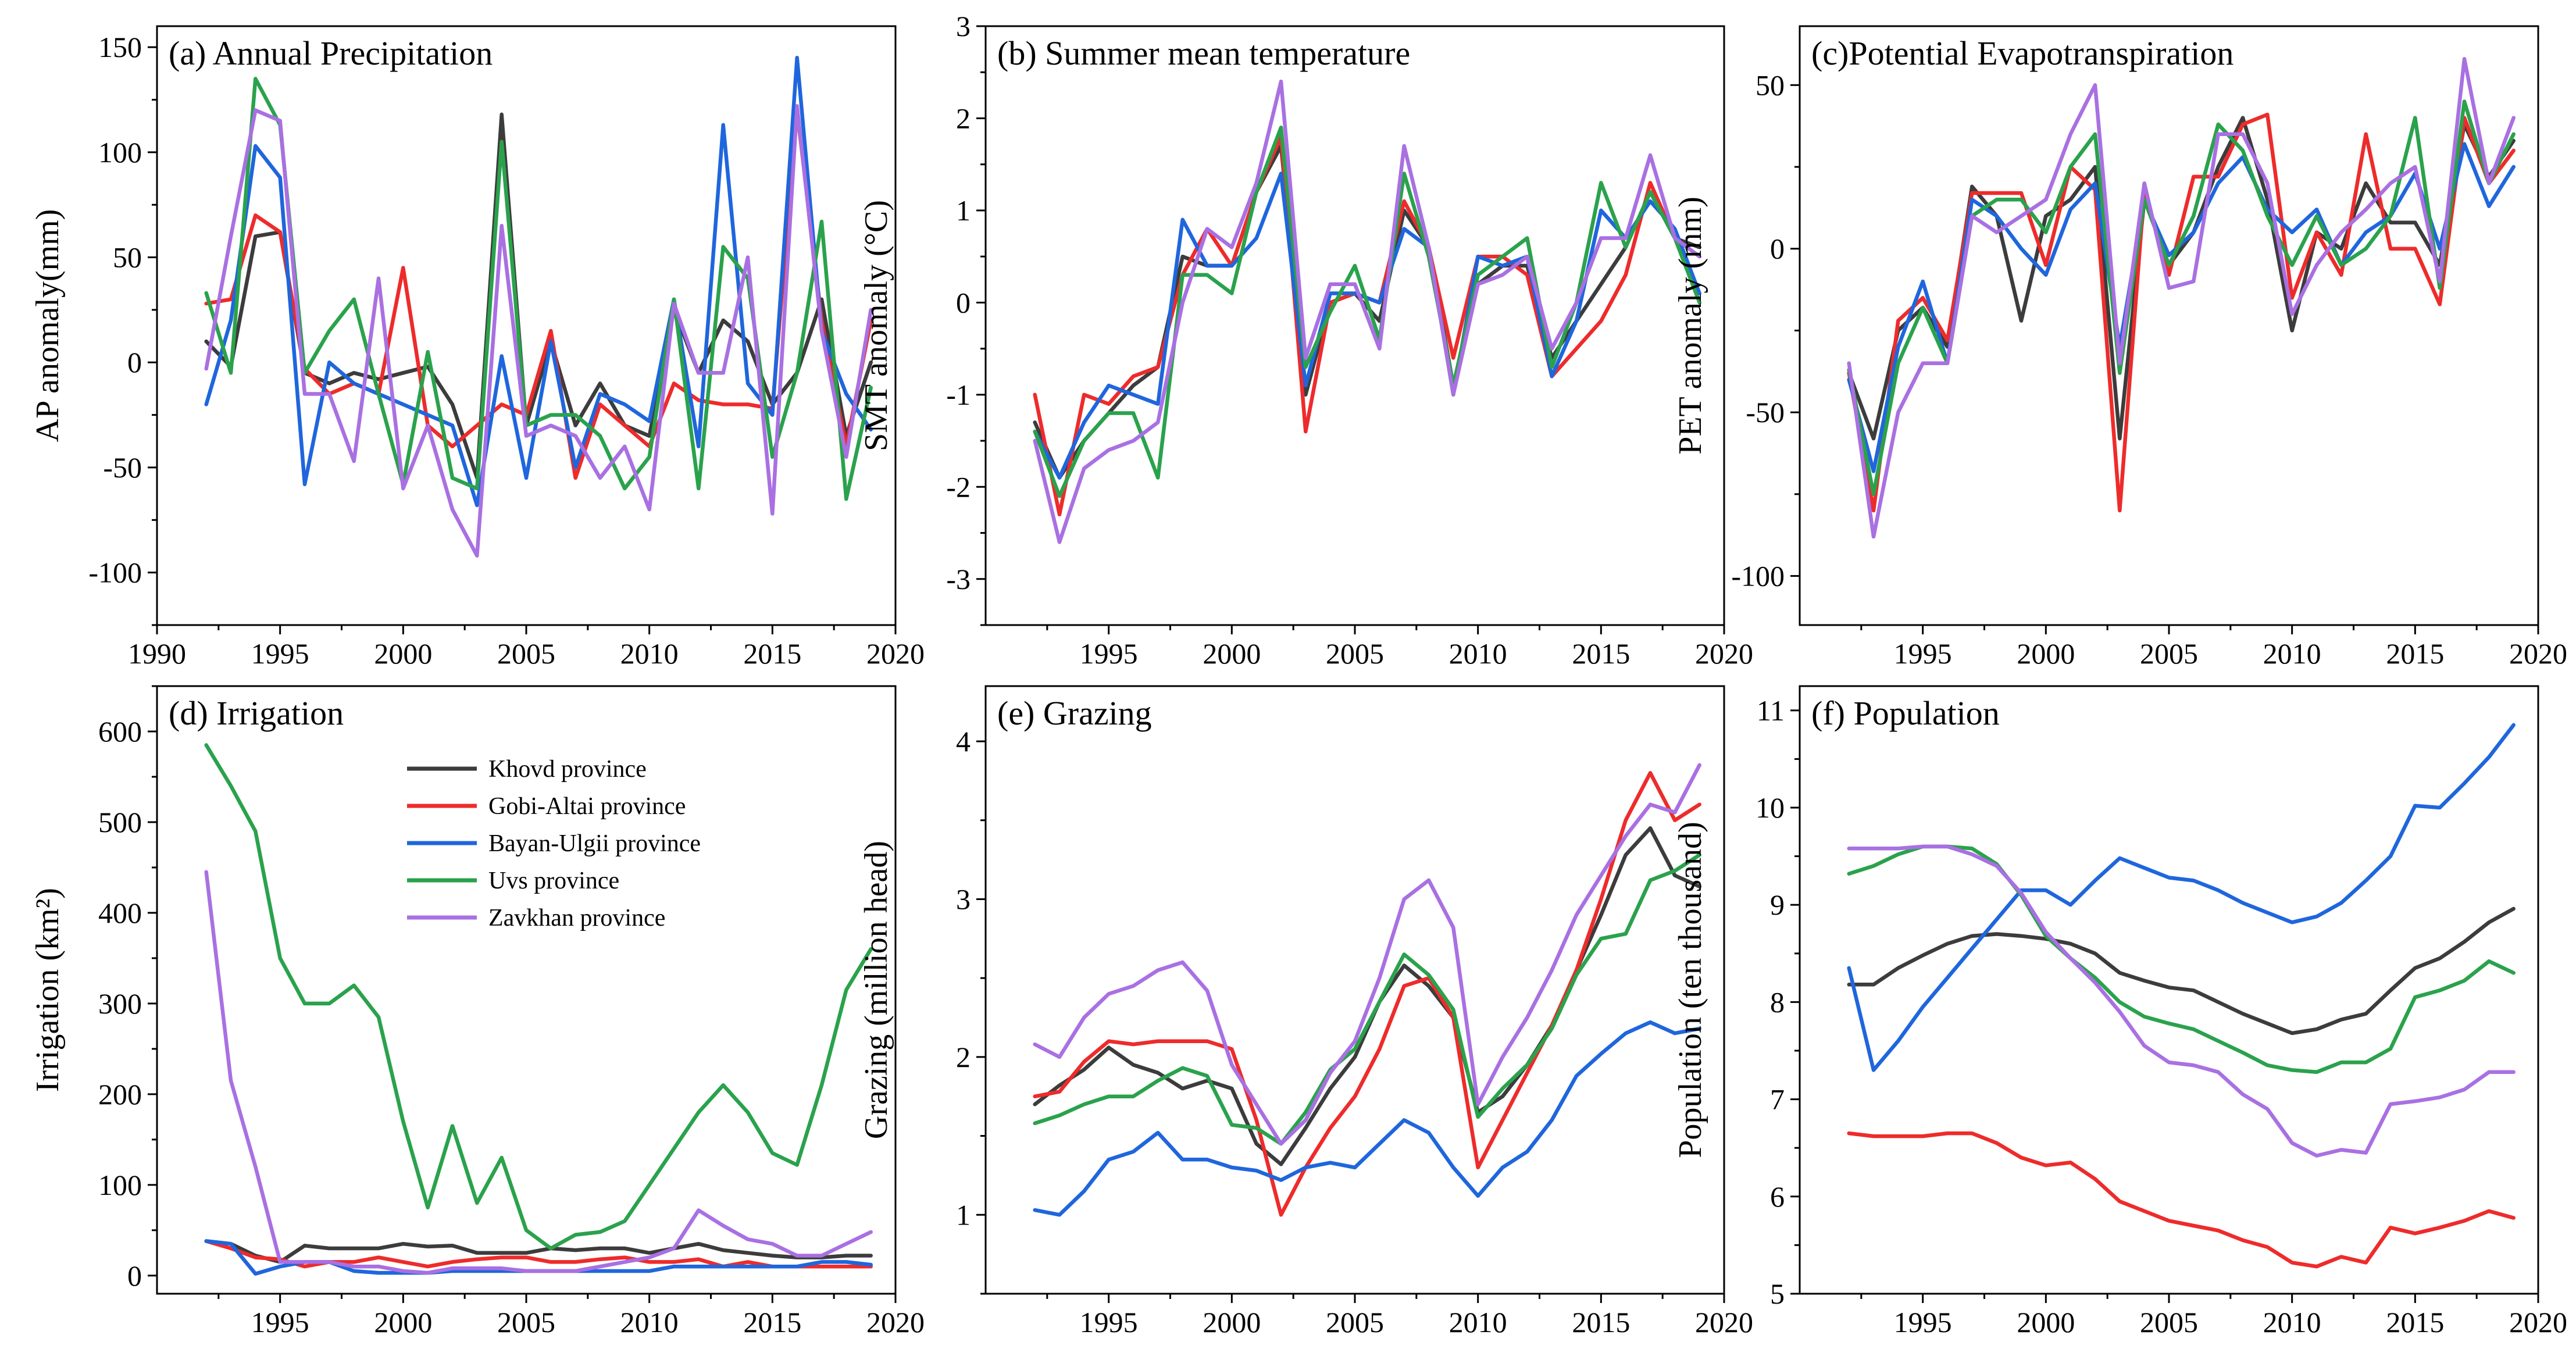 This screenshot has width=2576, height=1360. Describe the element at coordinates (157, 653) in the screenshot. I see `x-tick-label: 1990` at that location.